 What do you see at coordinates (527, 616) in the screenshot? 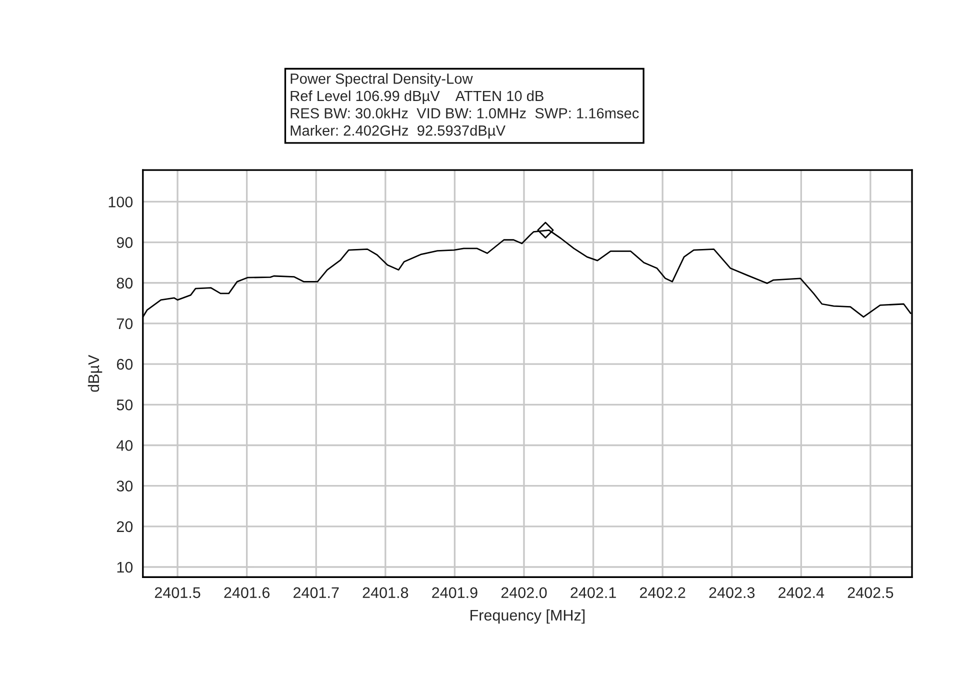
I see `x-axis-title: Frequency [MHz]` at bounding box center [527, 616].